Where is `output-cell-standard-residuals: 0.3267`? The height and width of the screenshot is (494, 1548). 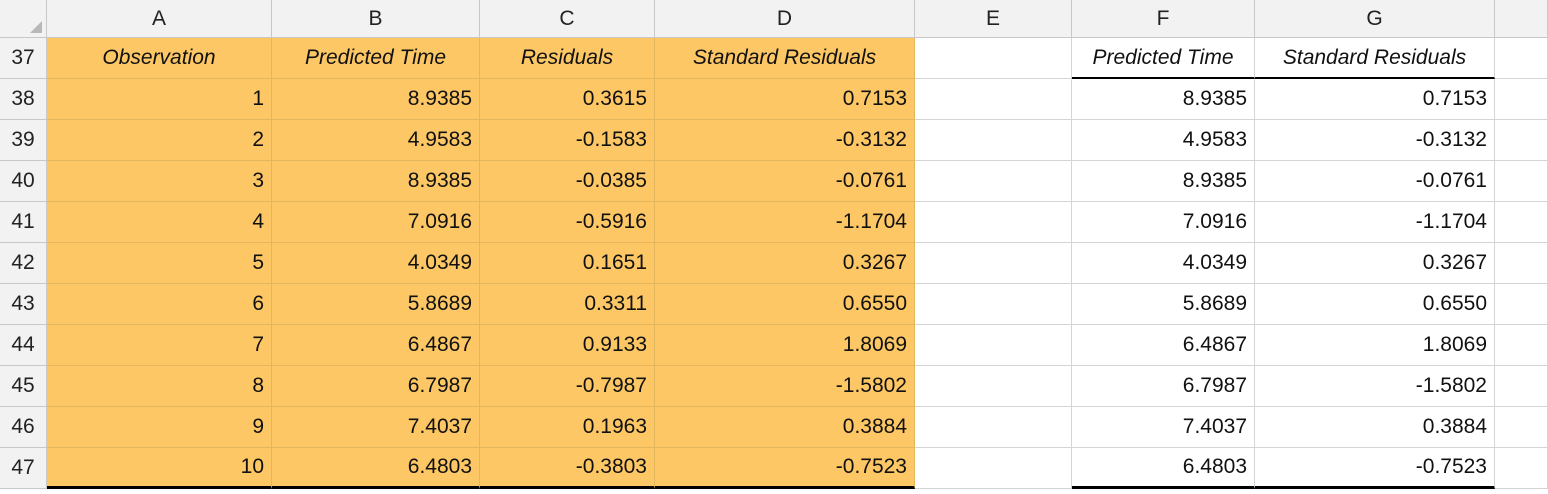 output-cell-standard-residuals: 0.3267 is located at coordinates (1375, 263).